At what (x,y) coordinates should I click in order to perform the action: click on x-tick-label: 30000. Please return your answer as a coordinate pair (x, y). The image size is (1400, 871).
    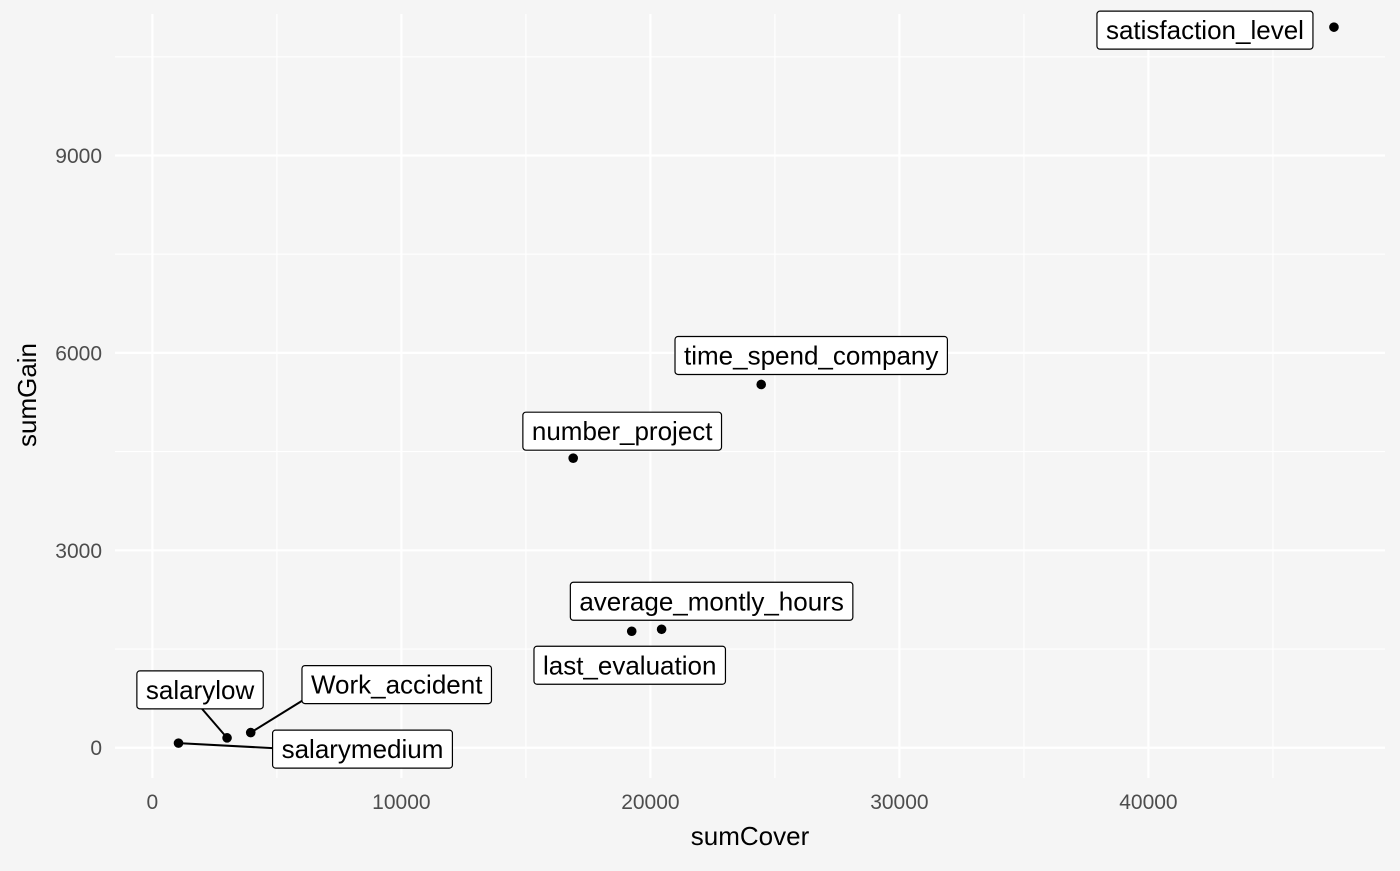
    Looking at the image, I should click on (899, 802).